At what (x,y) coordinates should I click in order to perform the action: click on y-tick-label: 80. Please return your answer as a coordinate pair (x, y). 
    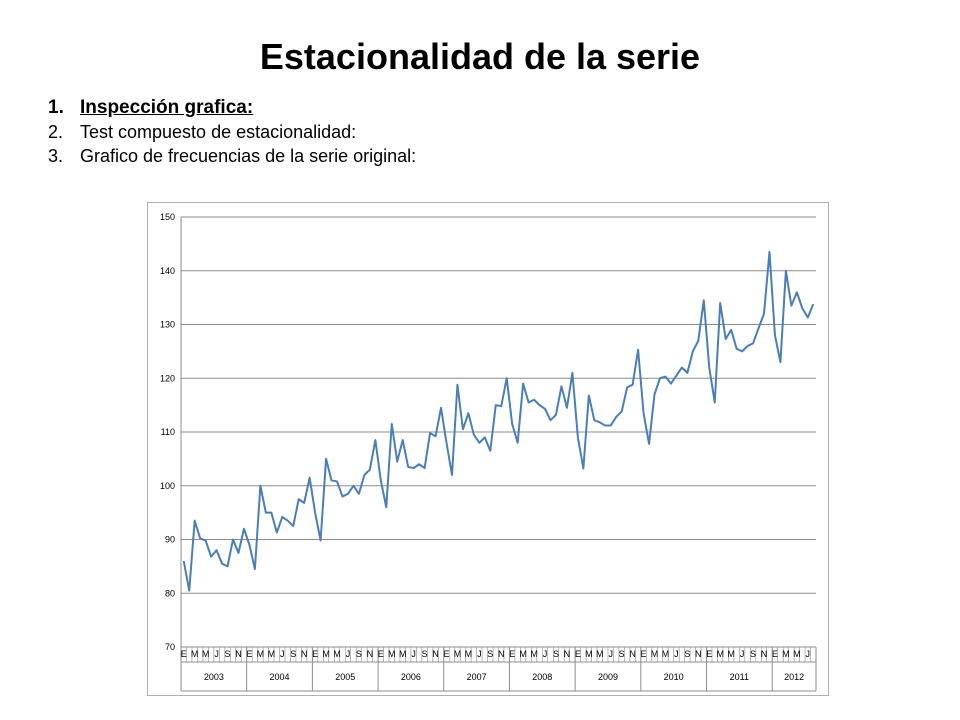
    Looking at the image, I should click on (170, 593).